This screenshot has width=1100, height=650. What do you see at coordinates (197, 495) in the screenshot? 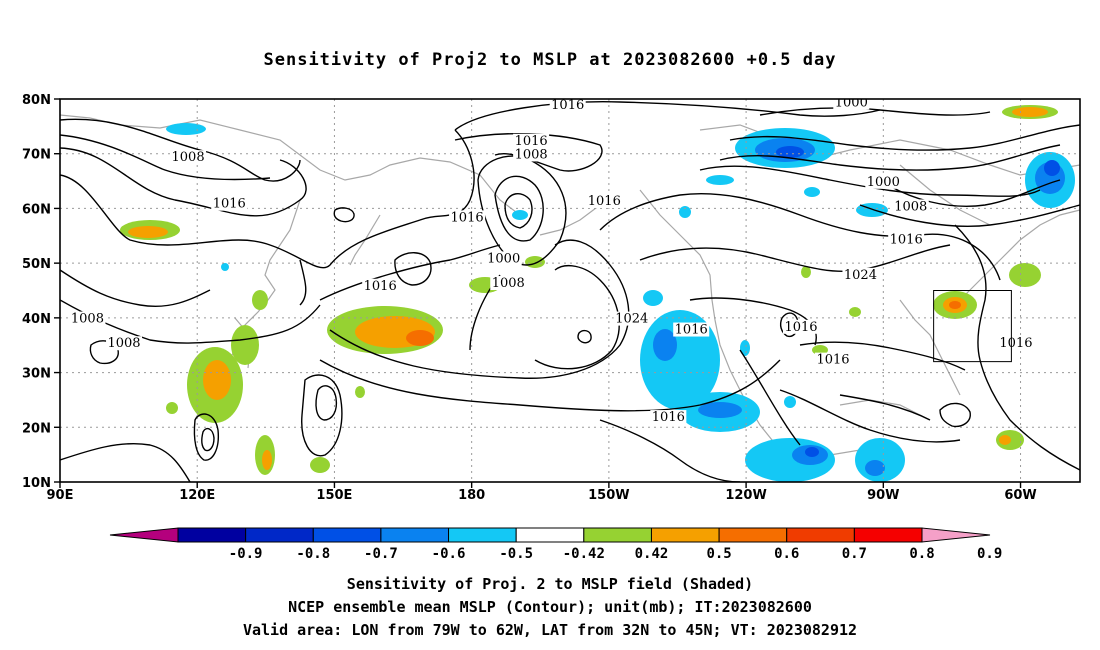
I see `lon-label: 120E` at bounding box center [197, 495].